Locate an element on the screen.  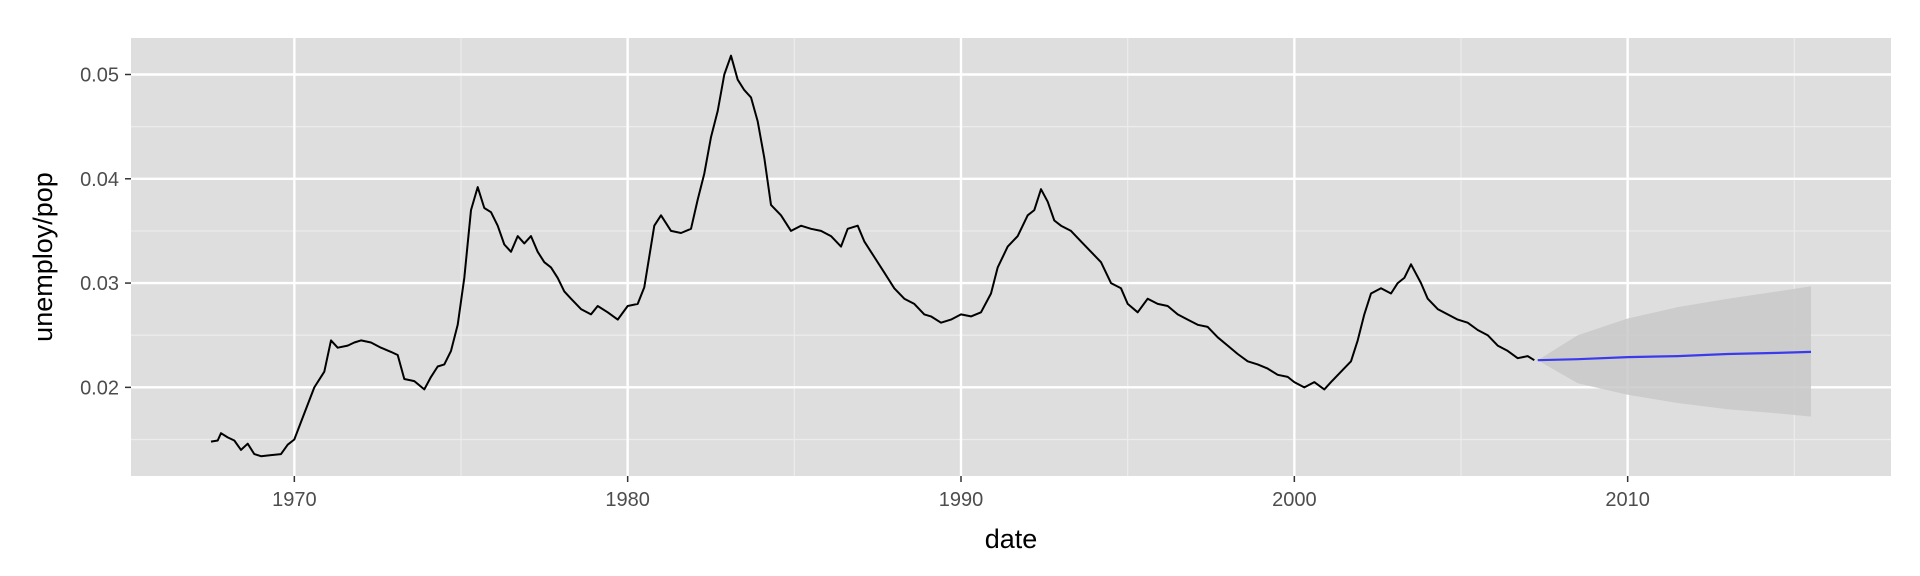
x-tick-label: 1980 is located at coordinates (627, 500).